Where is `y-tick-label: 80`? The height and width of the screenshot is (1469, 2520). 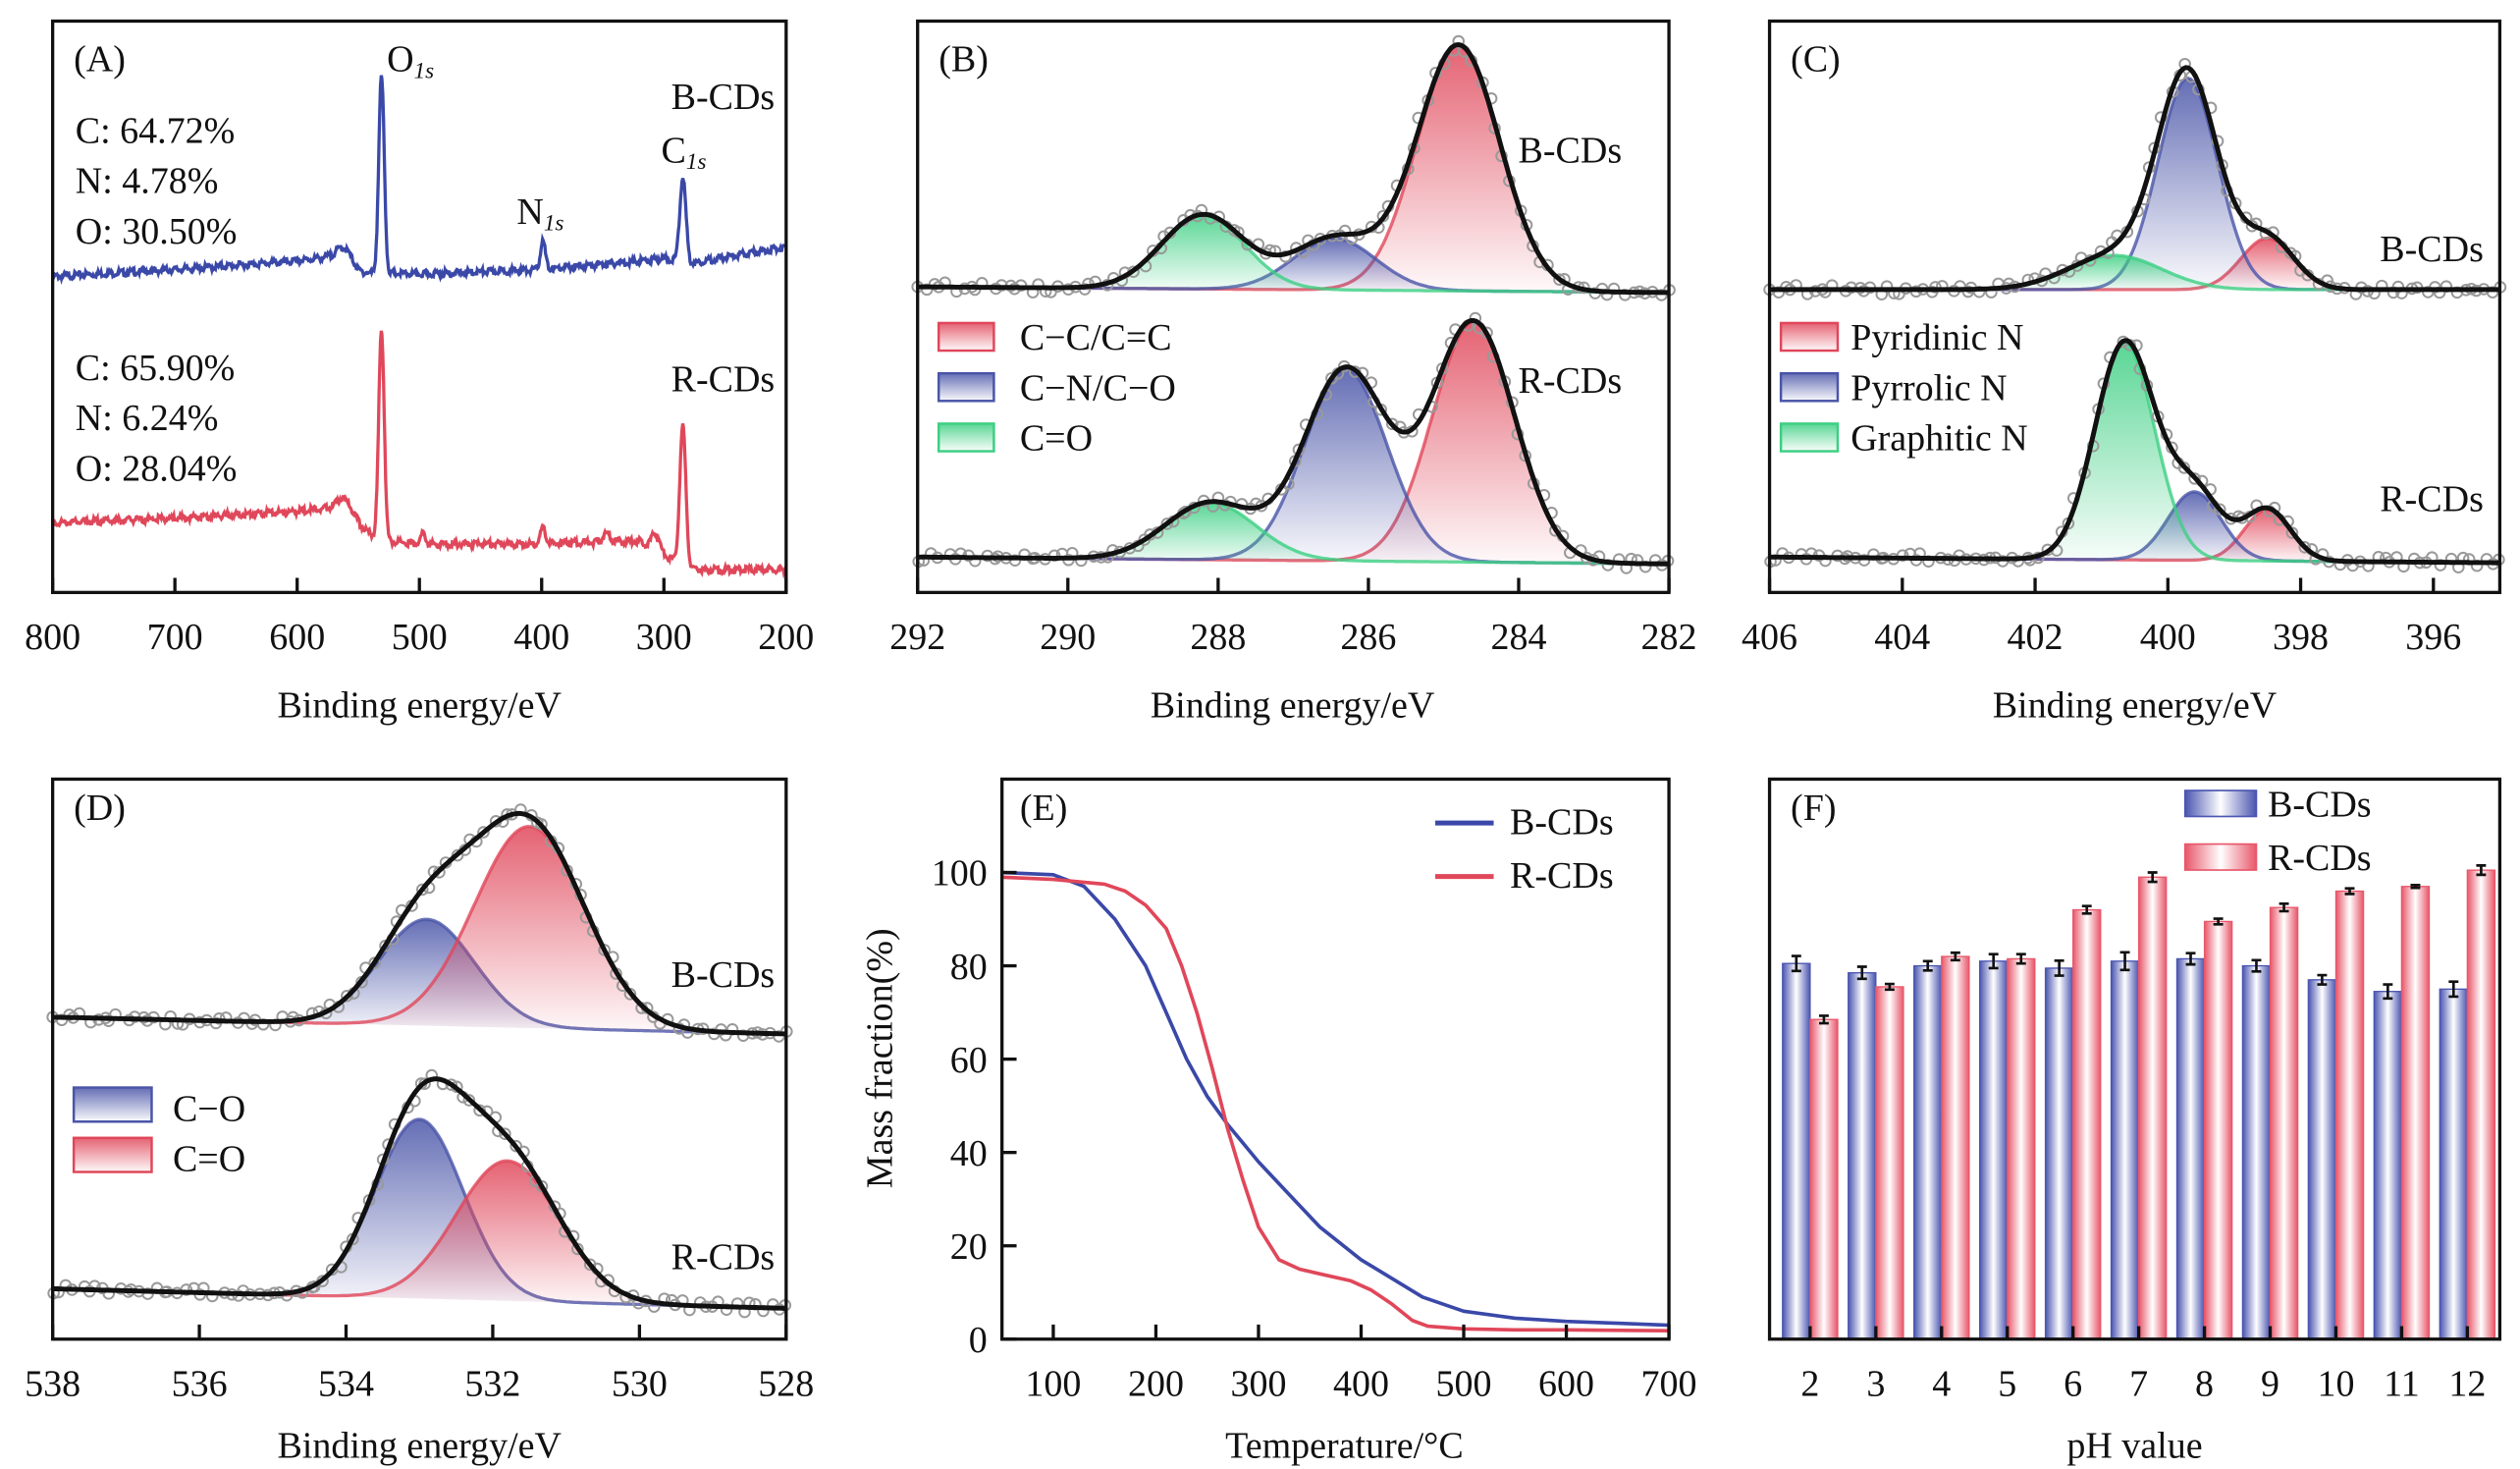 y-tick-label: 80 is located at coordinates (969, 967).